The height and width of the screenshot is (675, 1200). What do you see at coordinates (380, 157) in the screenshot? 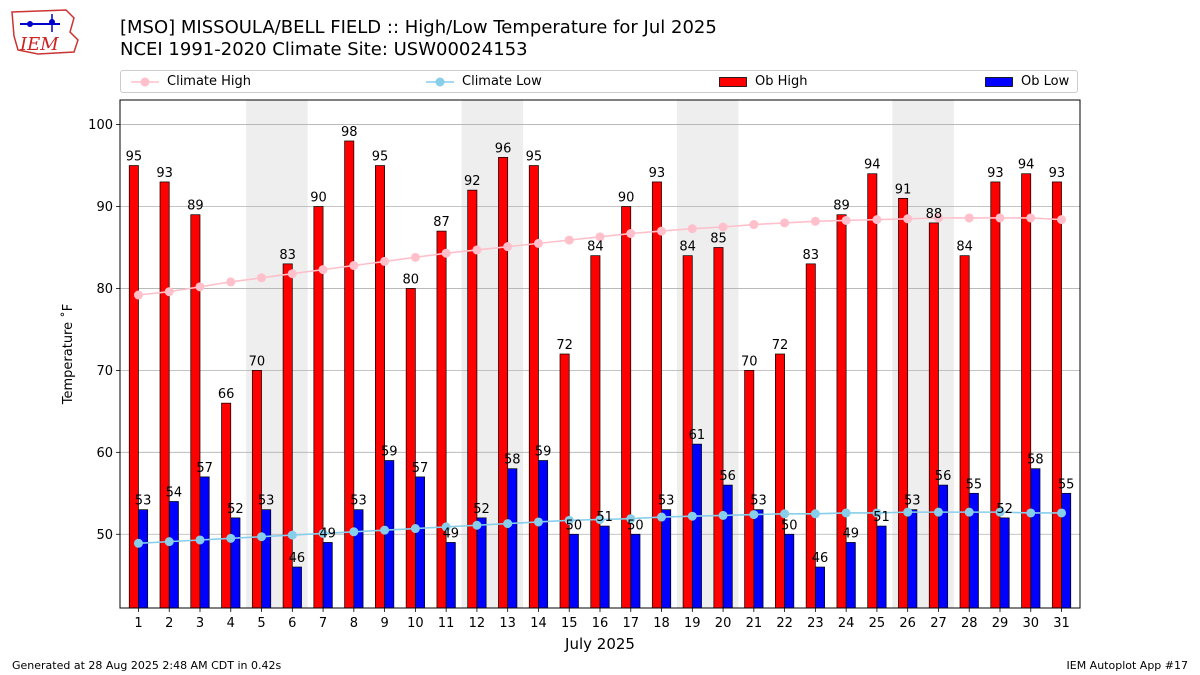
I see `bar-high-label-day-9: 95` at bounding box center [380, 157].